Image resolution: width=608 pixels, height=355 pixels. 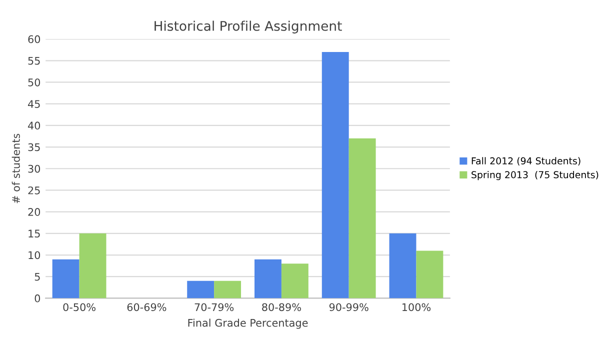 What do you see at coordinates (34, 104) in the screenshot?
I see `y-tick-label: 45` at bounding box center [34, 104].